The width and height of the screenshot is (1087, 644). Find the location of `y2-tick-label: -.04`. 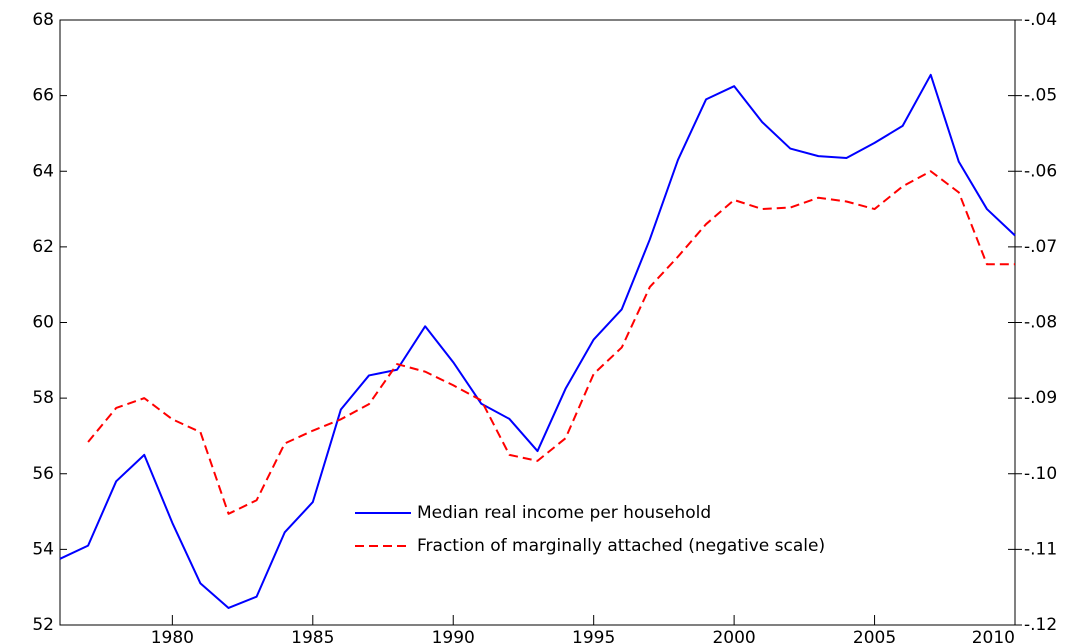

y2-tick-label: -.04 is located at coordinates (1040, 20).